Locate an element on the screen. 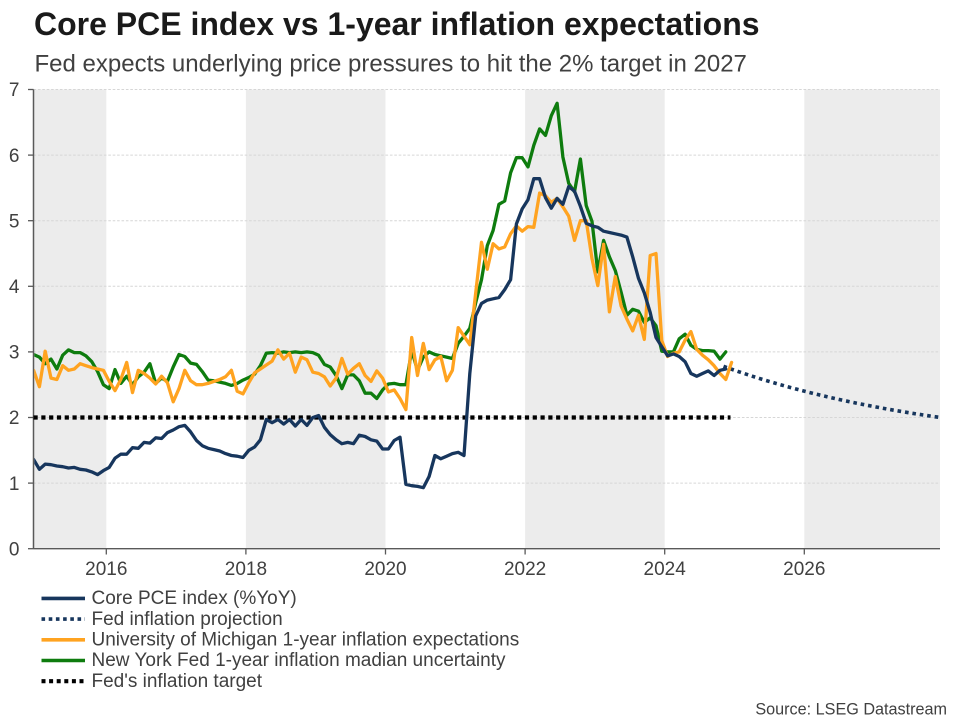 This screenshot has height=720, width=960. svg-text: 3 is located at coordinates (14, 353).